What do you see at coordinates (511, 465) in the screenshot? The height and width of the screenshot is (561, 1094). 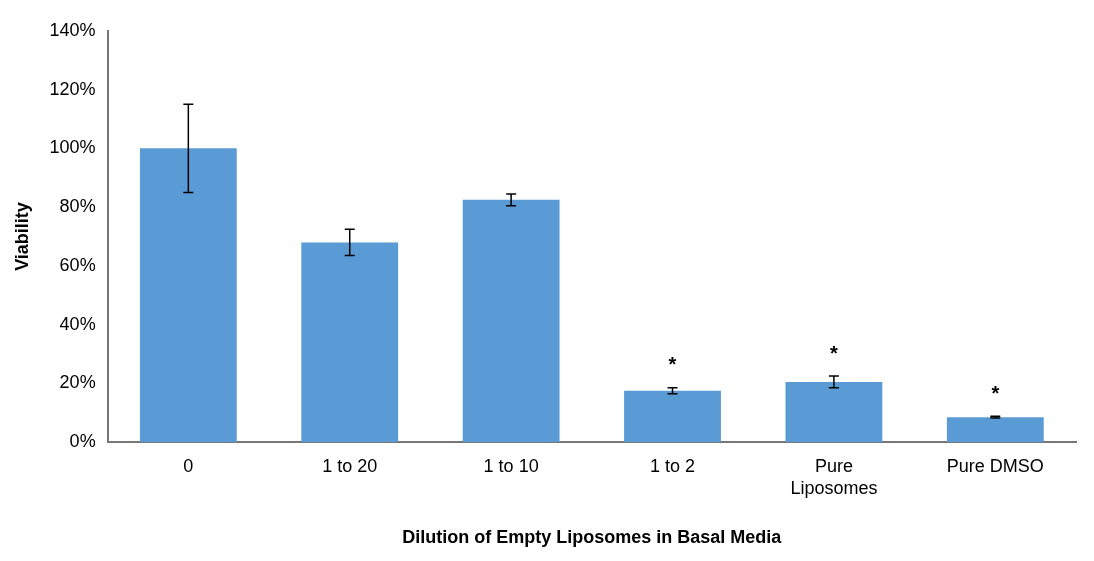 I see `x-tick-label: 1 to 10` at bounding box center [511, 465].